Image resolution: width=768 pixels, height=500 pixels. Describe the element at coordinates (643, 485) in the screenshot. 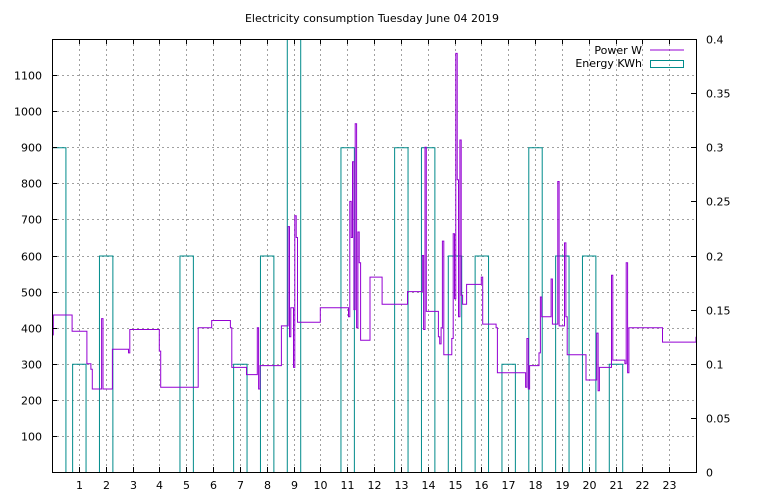

I see `x-tick-label: 22` at that location.